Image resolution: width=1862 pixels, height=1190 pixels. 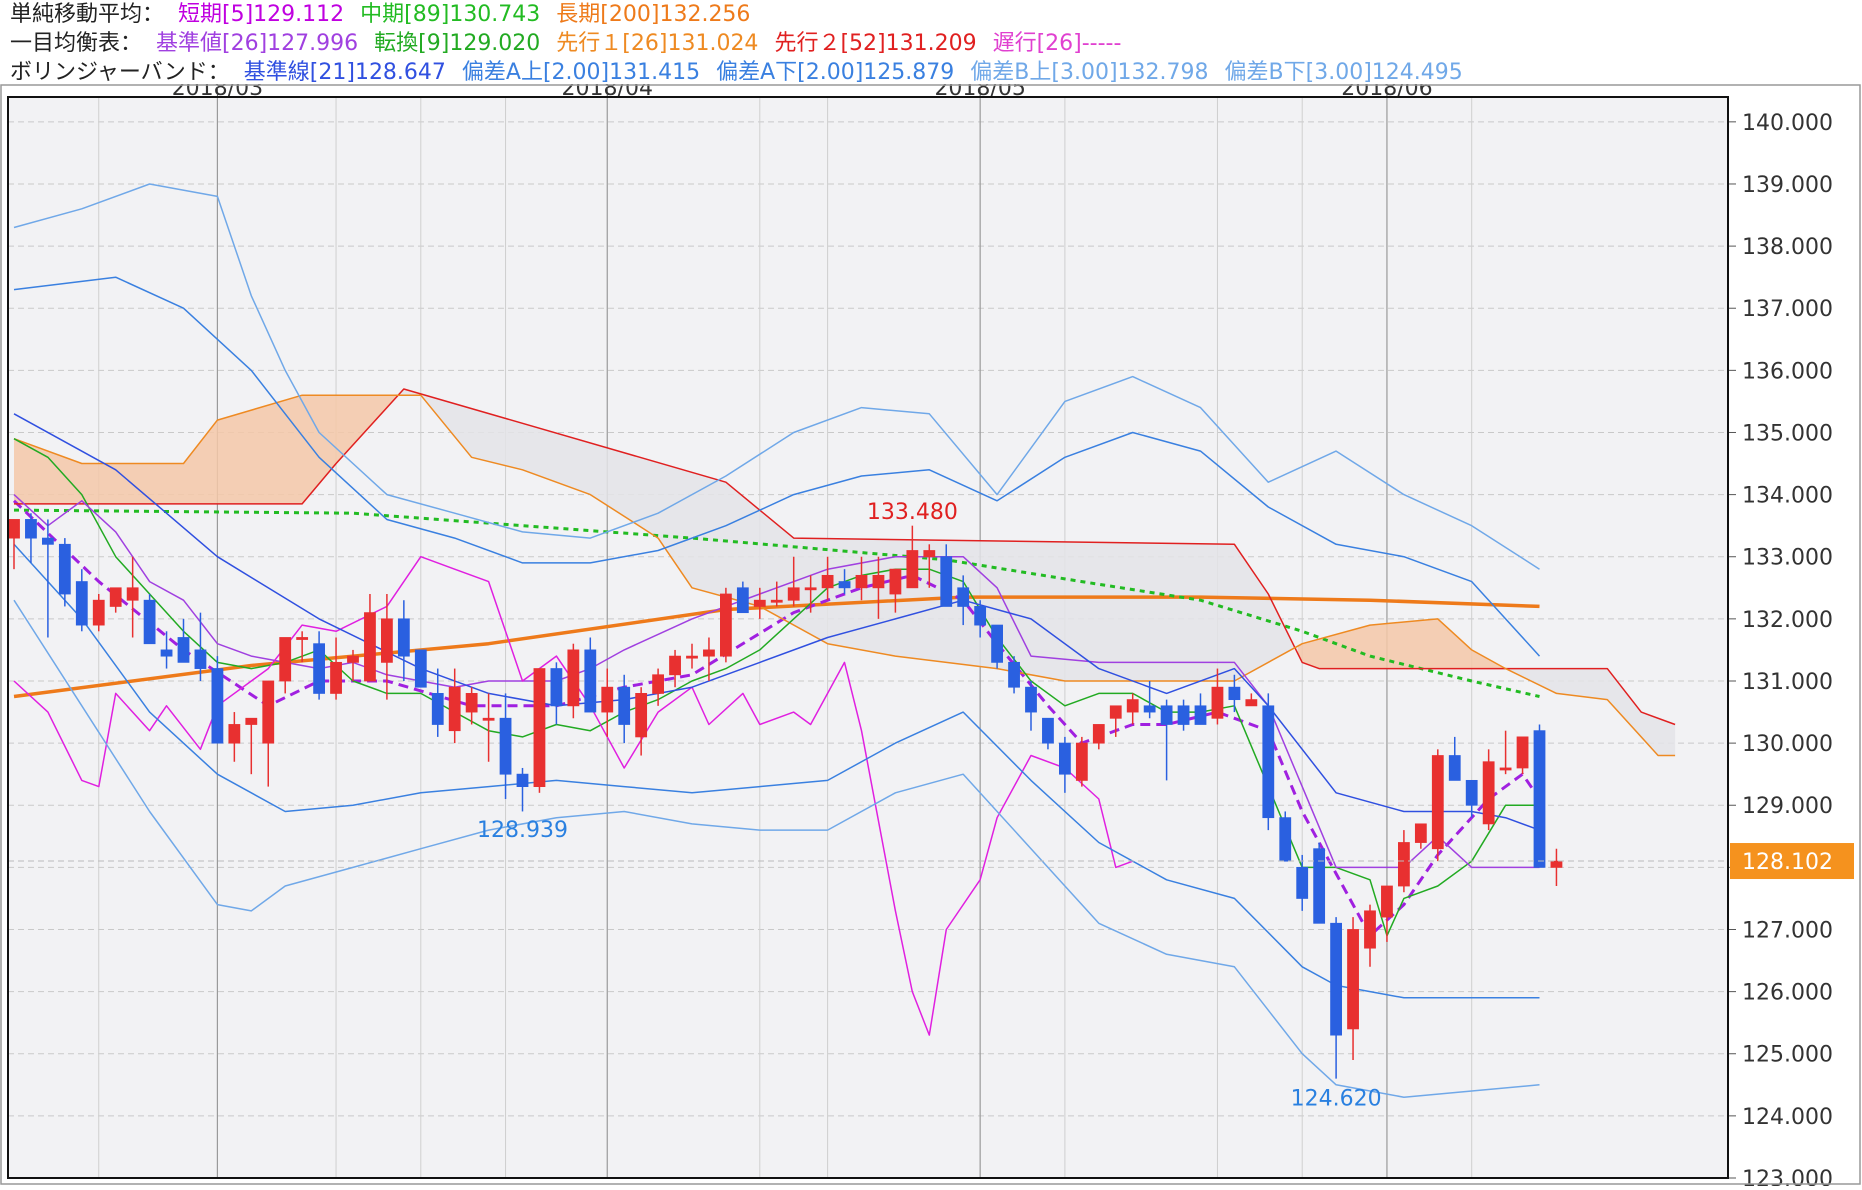 I want to click on price-annotation: 128.939, so click(x=522, y=830).